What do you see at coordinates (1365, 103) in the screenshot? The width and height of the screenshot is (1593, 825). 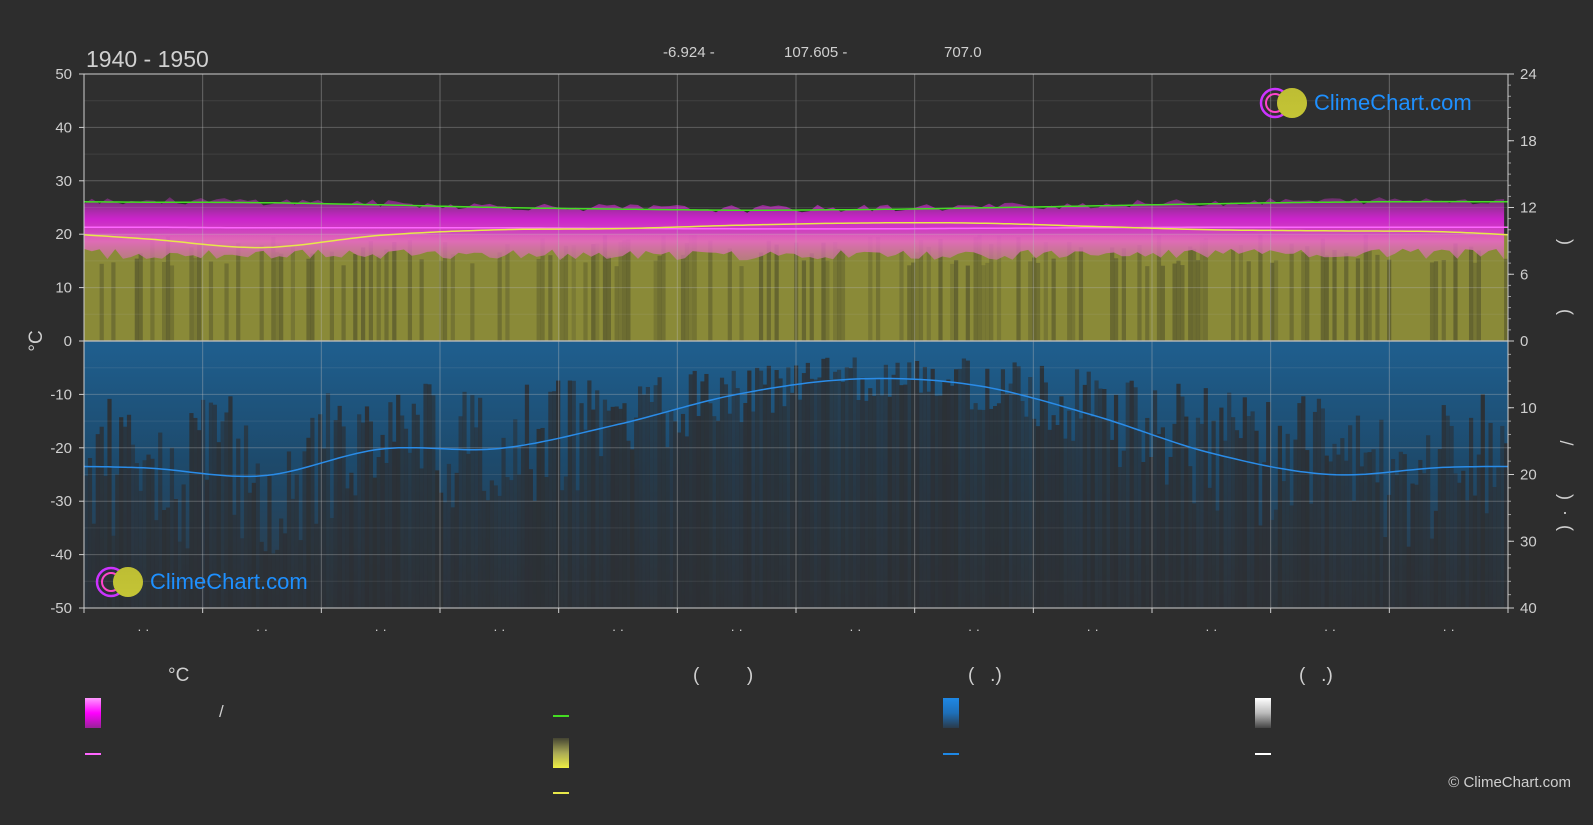 I see `logo-top-right: ClimeChart.com` at bounding box center [1365, 103].